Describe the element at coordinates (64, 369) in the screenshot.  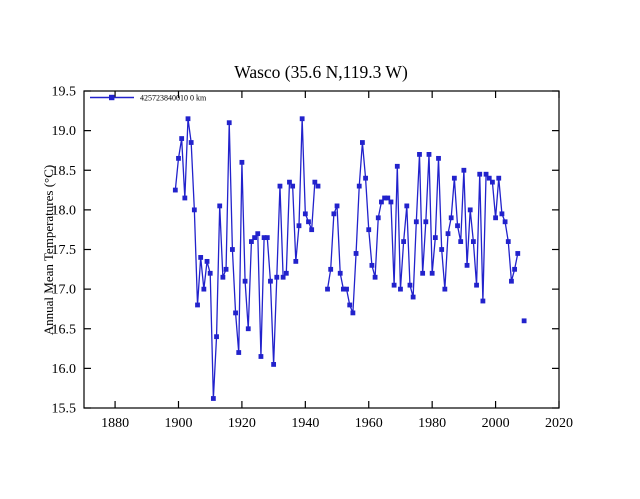
I see `y-tick-label: 16.0` at that location.